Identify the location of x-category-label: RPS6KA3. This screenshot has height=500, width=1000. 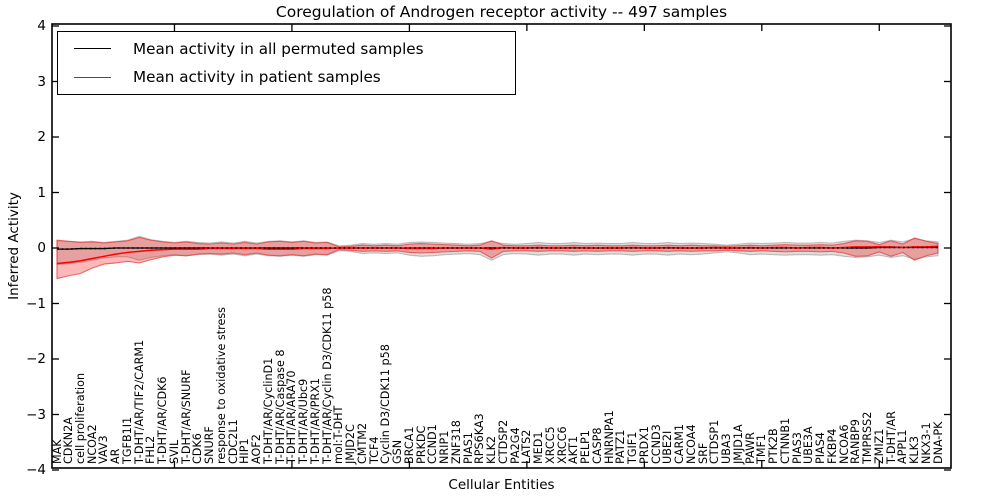
(480, 438).